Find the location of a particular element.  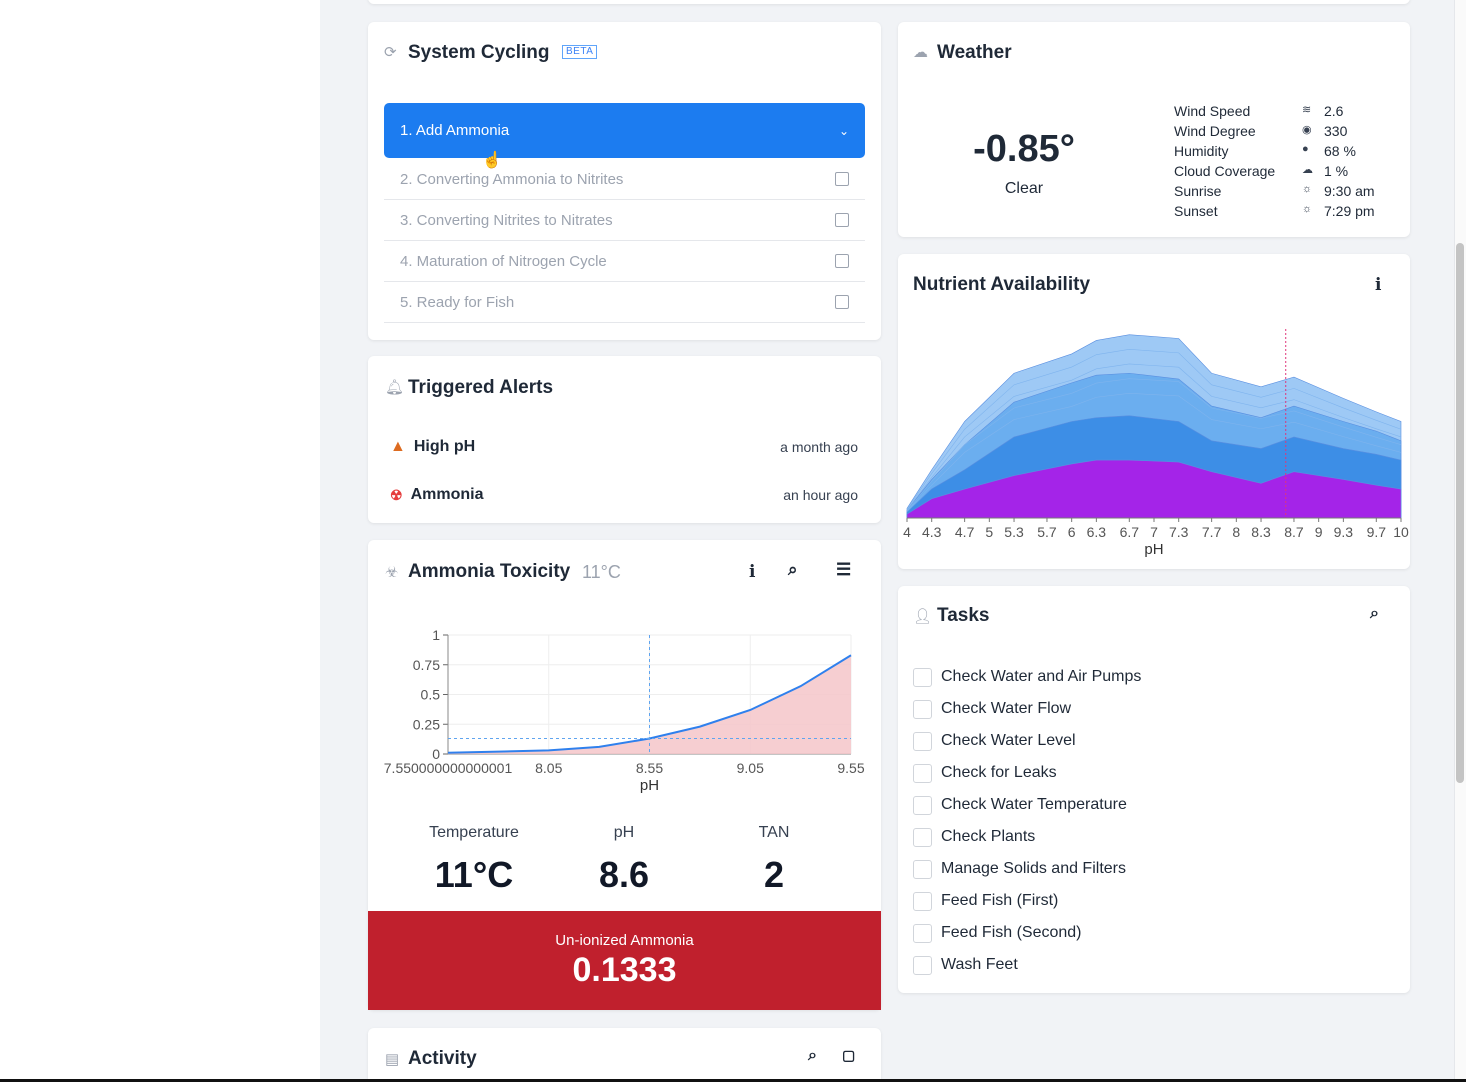

task-item: Feed Fish (First) is located at coordinates (985, 901).